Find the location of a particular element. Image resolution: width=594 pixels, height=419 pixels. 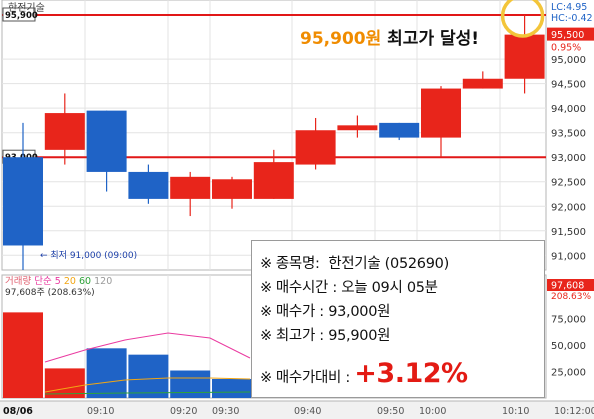

price-tick-label: 92,500 is located at coordinates (568, 183).